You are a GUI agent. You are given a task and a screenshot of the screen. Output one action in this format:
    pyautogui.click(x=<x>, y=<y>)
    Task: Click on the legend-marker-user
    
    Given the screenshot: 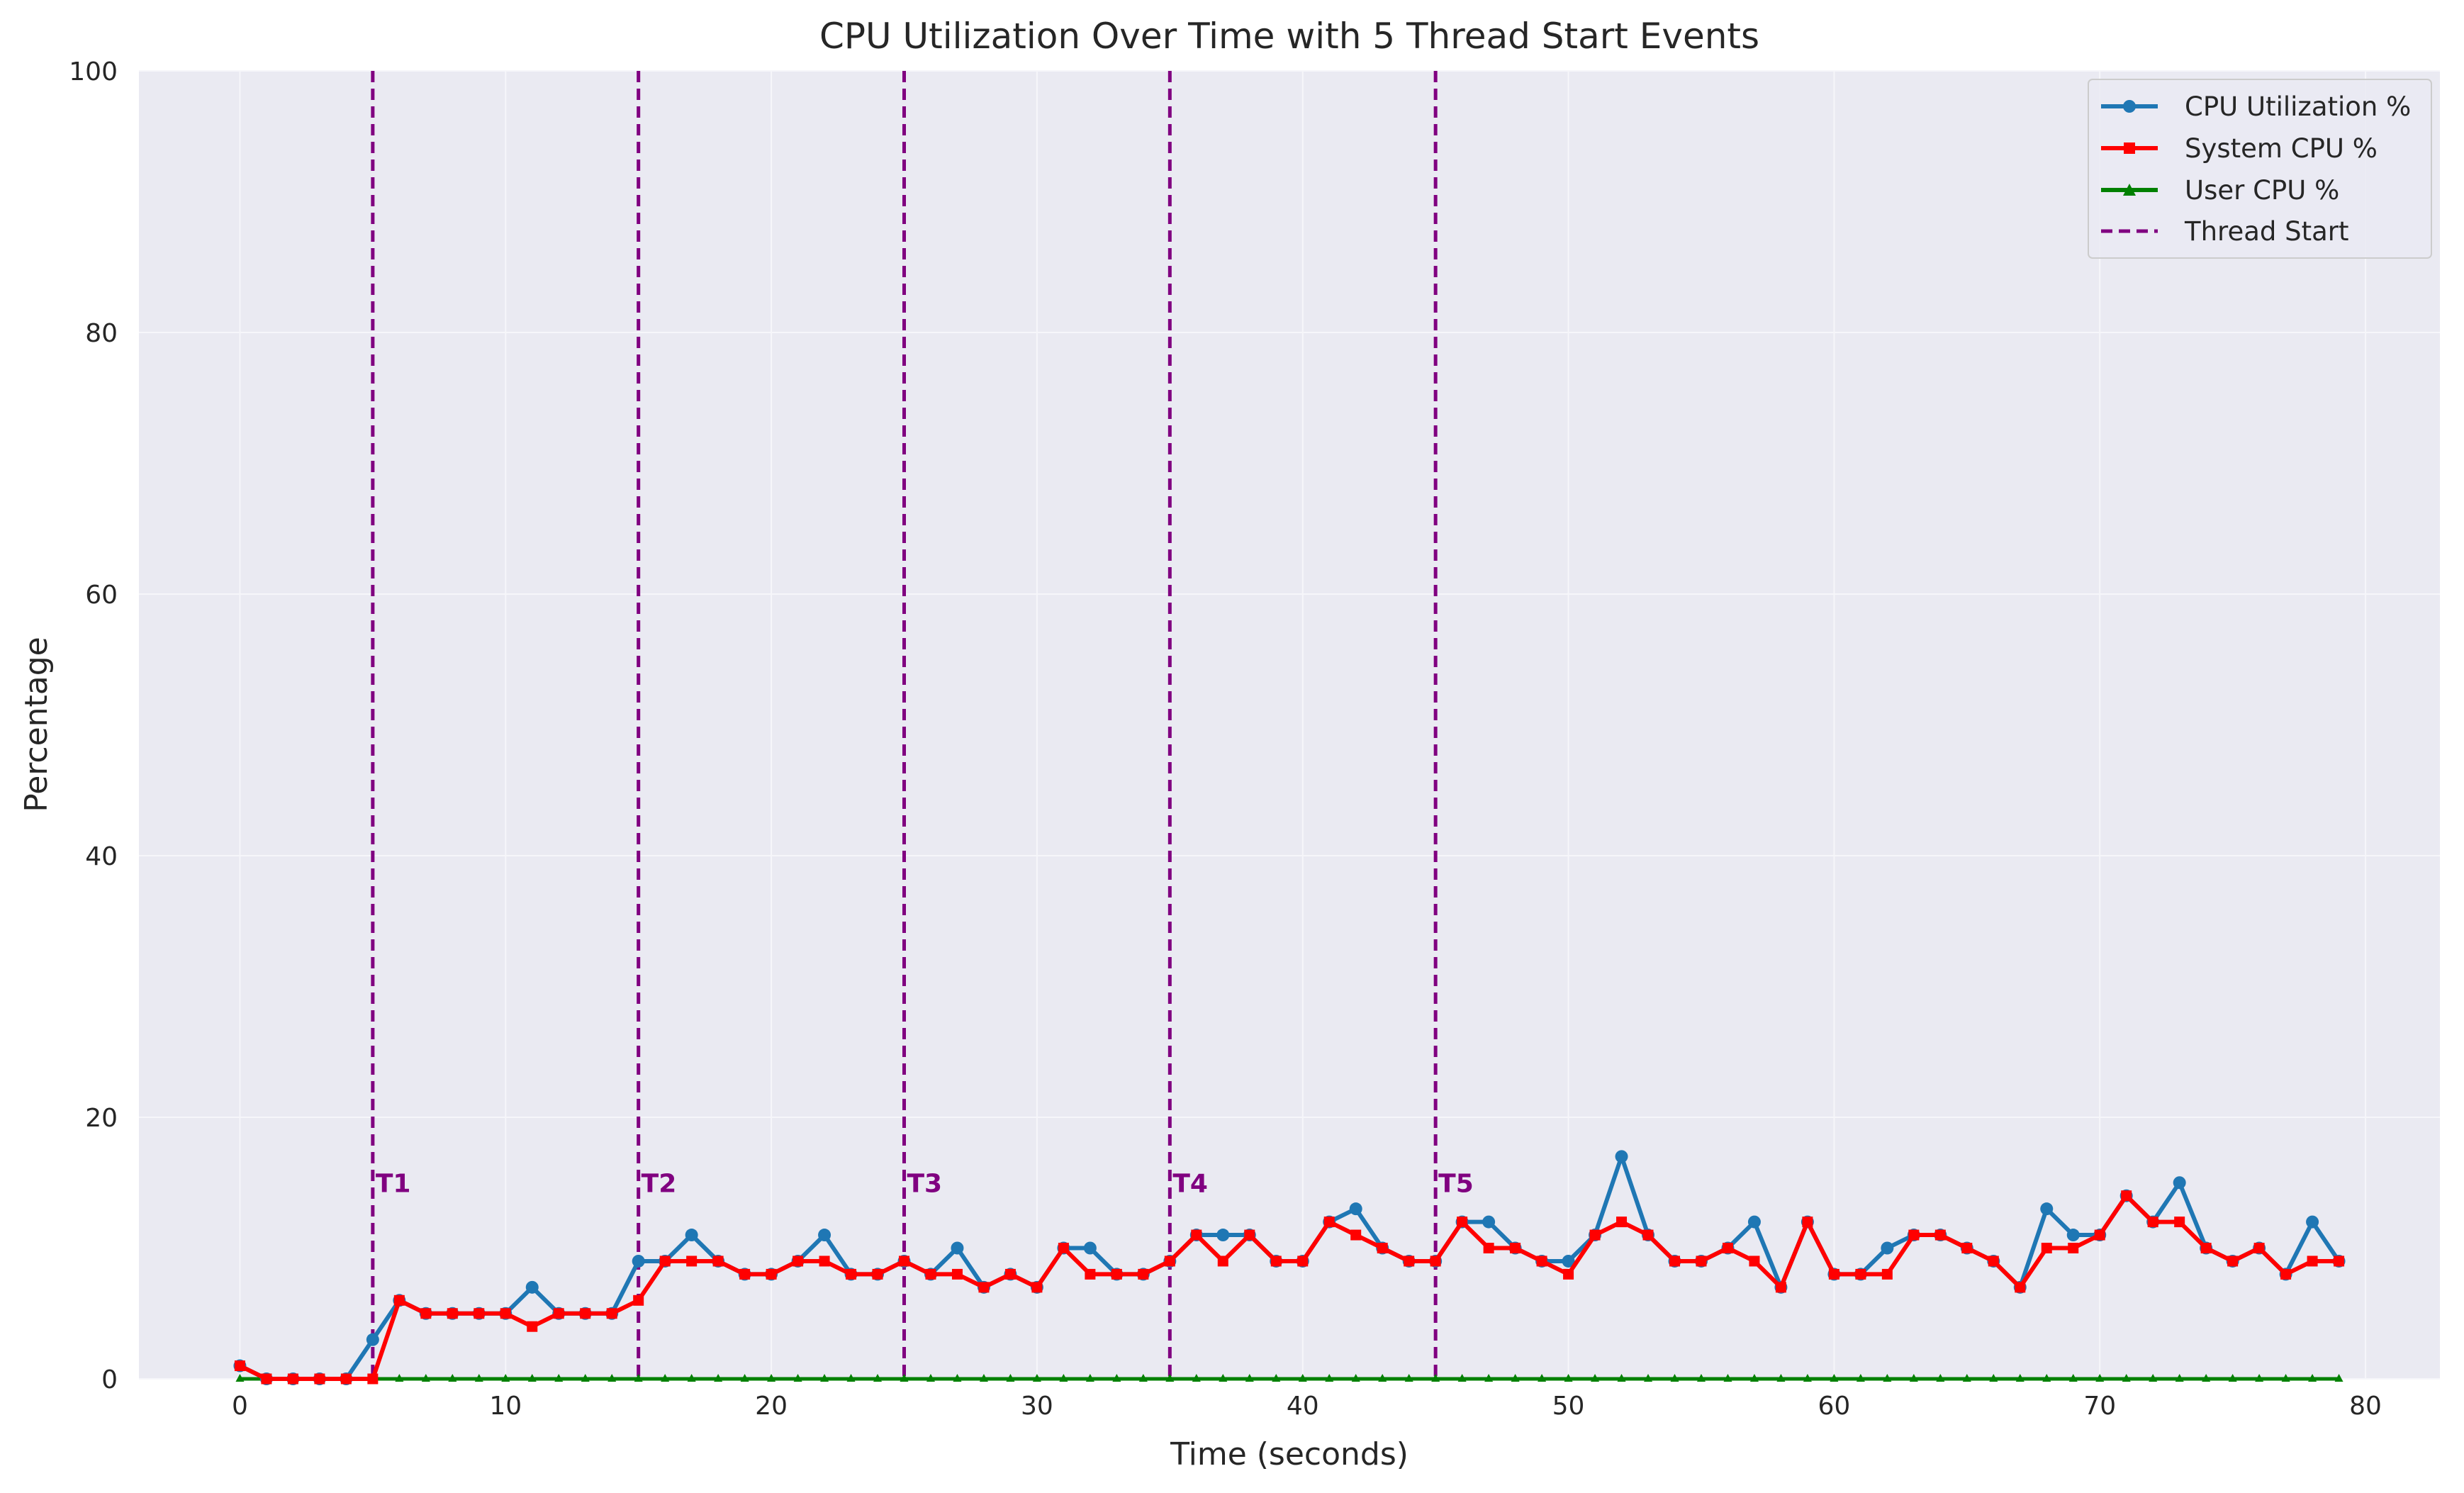 What is the action you would take?
    pyautogui.click(x=2129, y=190)
    